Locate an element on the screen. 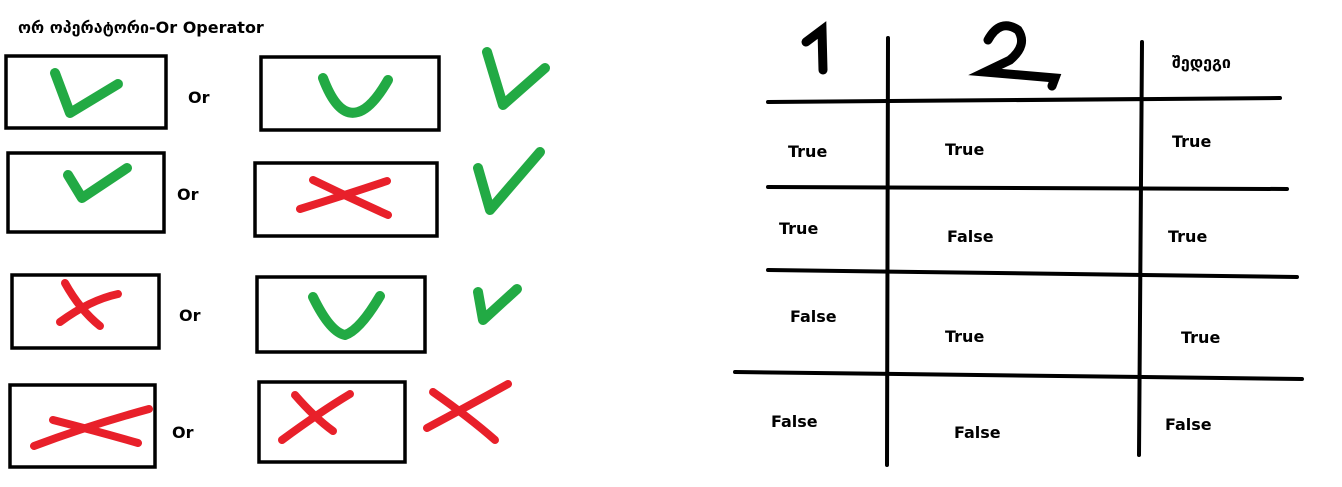 Image resolution: width=1342 pixels, height=487 pixels. row2-operand-a-box is located at coordinates (86, 192).